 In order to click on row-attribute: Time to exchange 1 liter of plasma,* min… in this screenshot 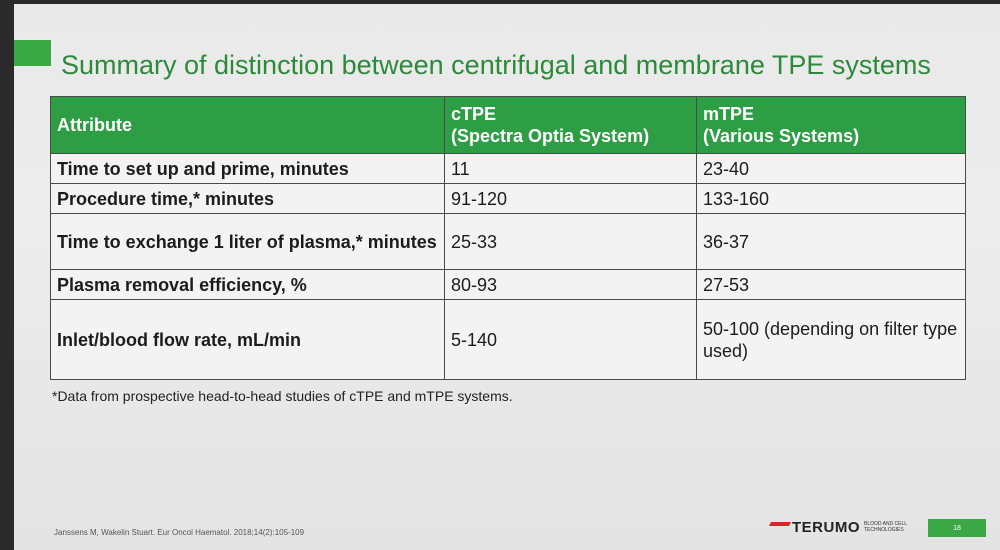, I will do `click(247, 241)`.